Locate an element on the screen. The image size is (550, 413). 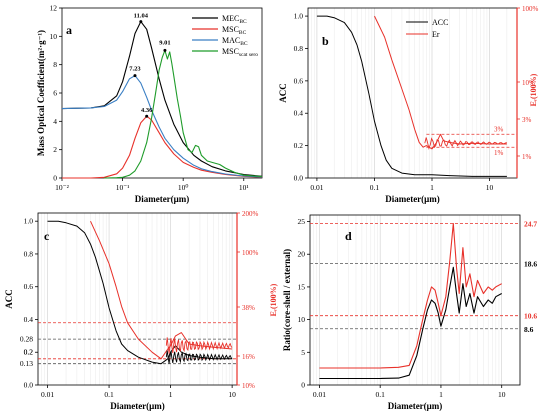
panel-a-y-tick-label: 8 is located at coordinates (55, 64).